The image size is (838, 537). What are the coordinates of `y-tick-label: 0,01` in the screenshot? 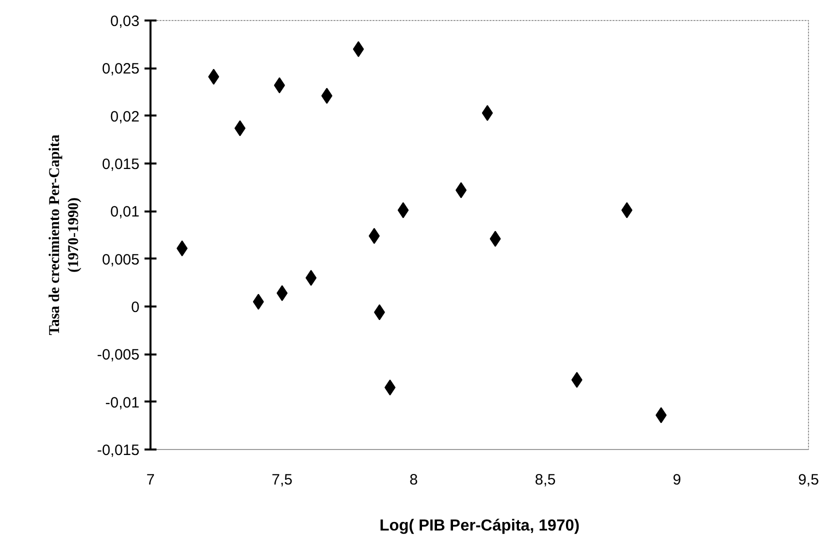 It's located at (125, 212).